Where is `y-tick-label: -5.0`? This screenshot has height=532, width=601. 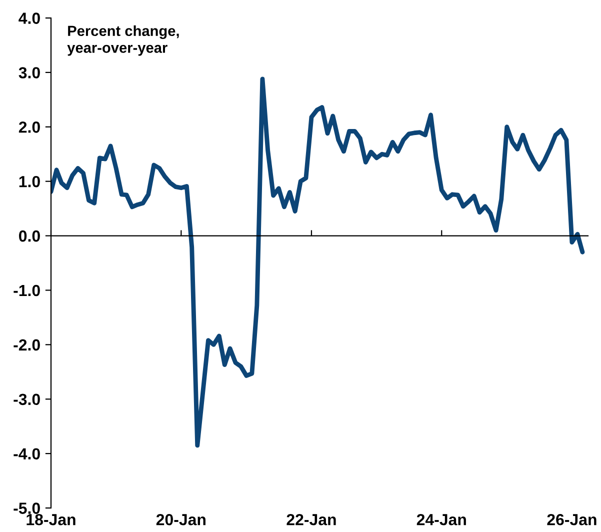 y-tick-label: -5.0 is located at coordinates (27, 508).